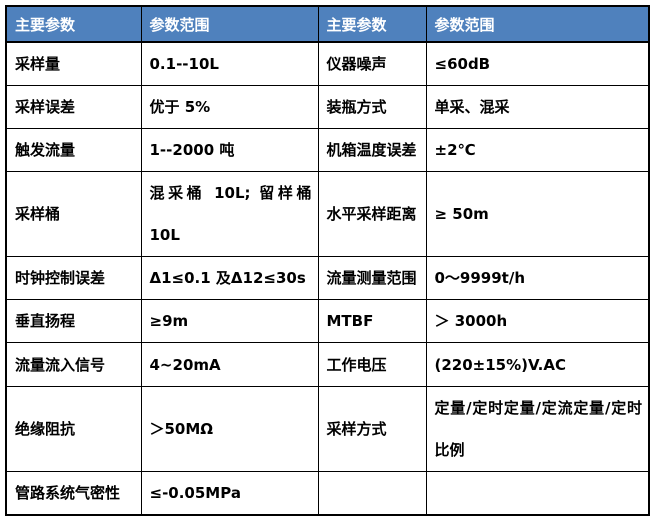 This screenshot has width=650, height=522. What do you see at coordinates (73, 24) in the screenshot?
I see `header-main-param-left: 主要参数` at bounding box center [73, 24].